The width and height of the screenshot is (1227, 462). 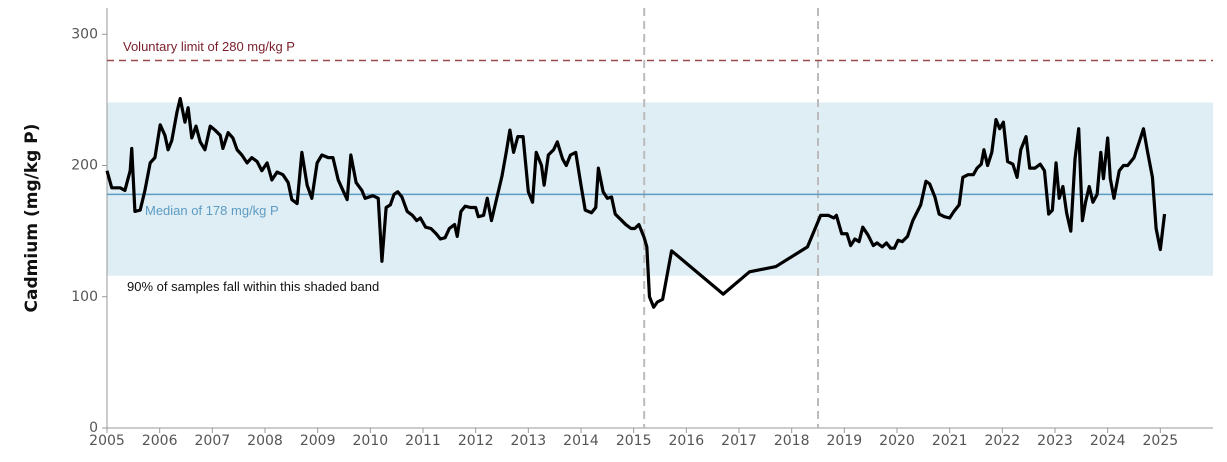 What do you see at coordinates (687, 441) in the screenshot?
I see `x-tick-label: 2016` at bounding box center [687, 441].